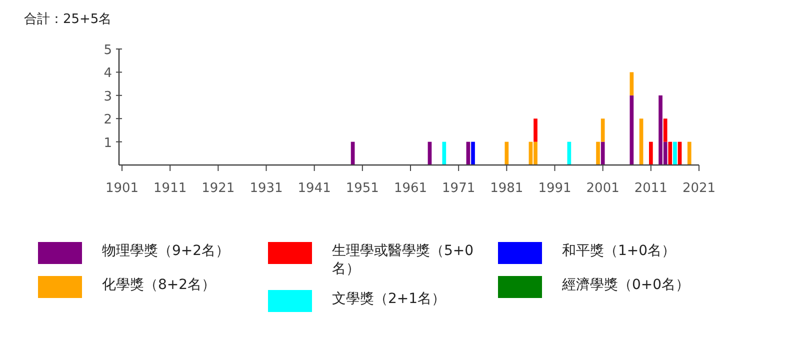 This screenshot has height=341, width=800. Describe the element at coordinates (389, 299) in the screenshot. I see `legend-label: 文學獎（2+1名）` at that location.